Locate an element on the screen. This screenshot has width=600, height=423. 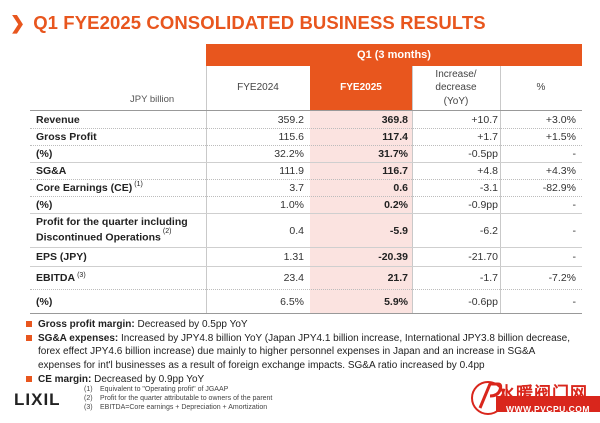
note-heading: SG&A expenses: is located at coordinates (78, 339).